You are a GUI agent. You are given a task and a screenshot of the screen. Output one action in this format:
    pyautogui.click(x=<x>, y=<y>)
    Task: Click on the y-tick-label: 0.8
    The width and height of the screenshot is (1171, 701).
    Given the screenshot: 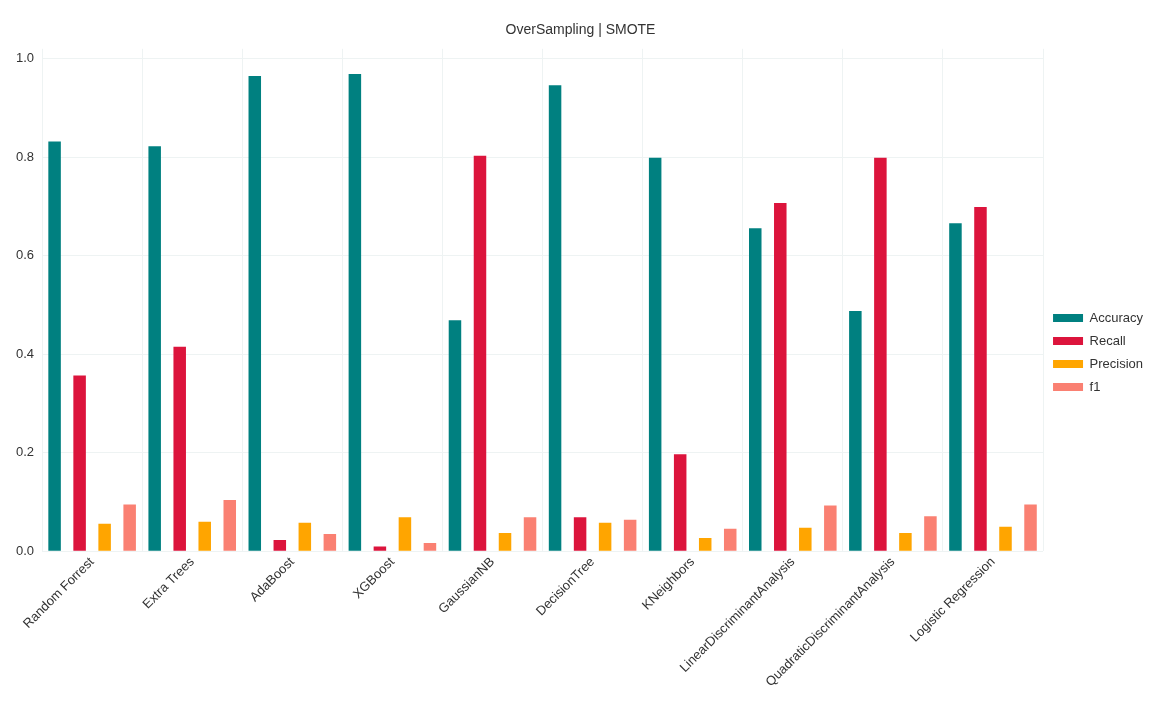 What is the action you would take?
    pyautogui.click(x=25, y=156)
    